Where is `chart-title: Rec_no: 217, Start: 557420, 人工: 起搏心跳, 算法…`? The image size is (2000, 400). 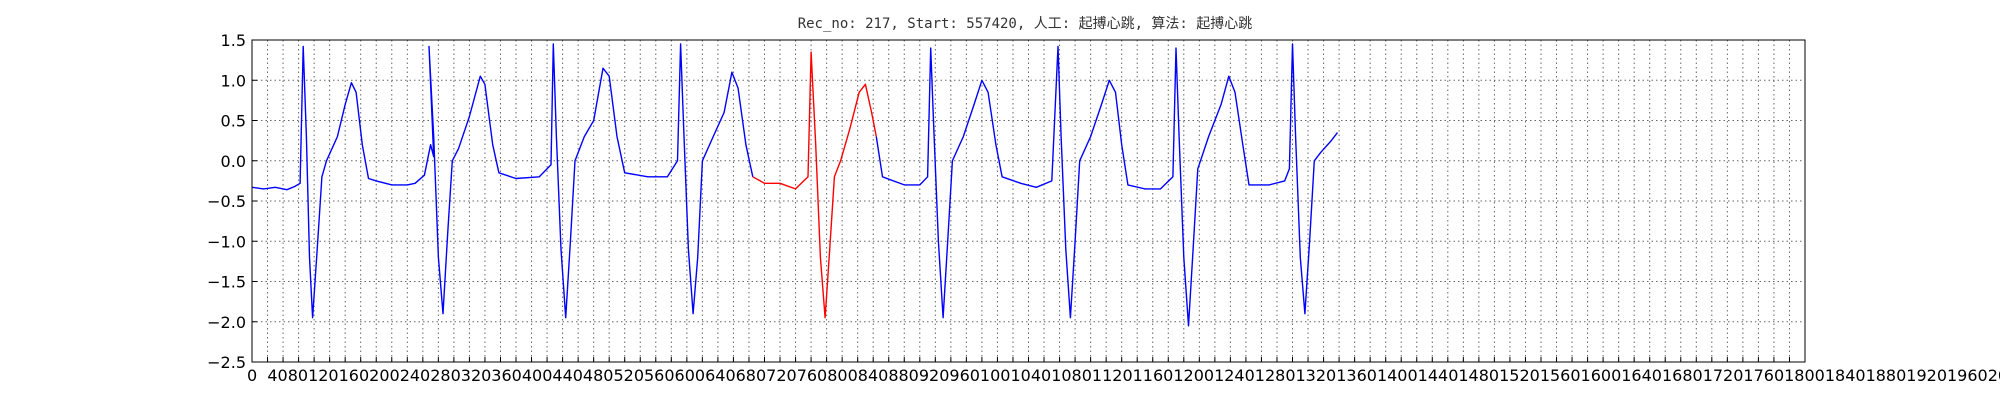 chart-title: Rec_no: 217, Start: 557420, 人工: 起搏心跳, 算法… is located at coordinates (1025, 23).